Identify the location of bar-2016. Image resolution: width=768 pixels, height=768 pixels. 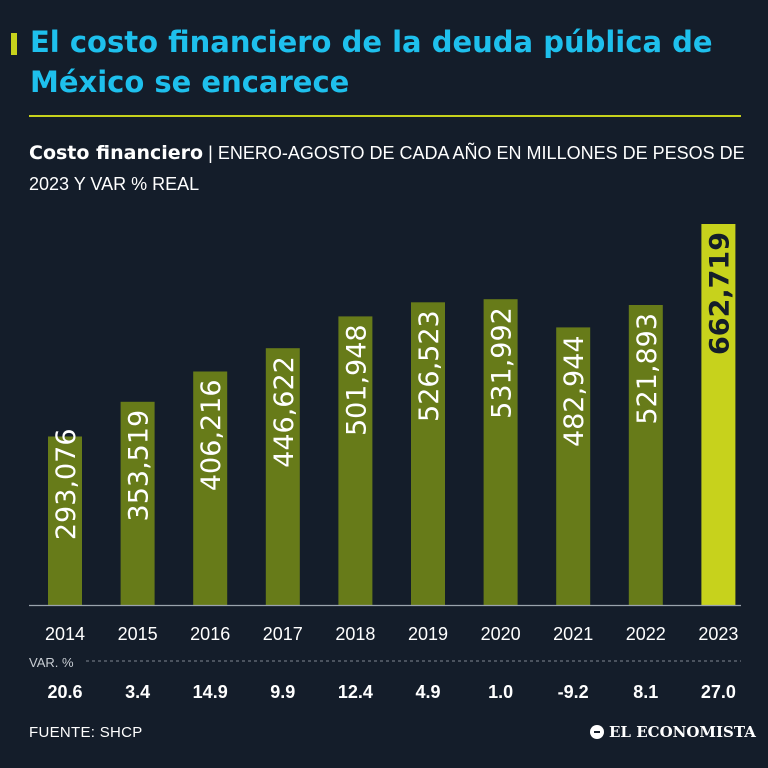
(210, 488).